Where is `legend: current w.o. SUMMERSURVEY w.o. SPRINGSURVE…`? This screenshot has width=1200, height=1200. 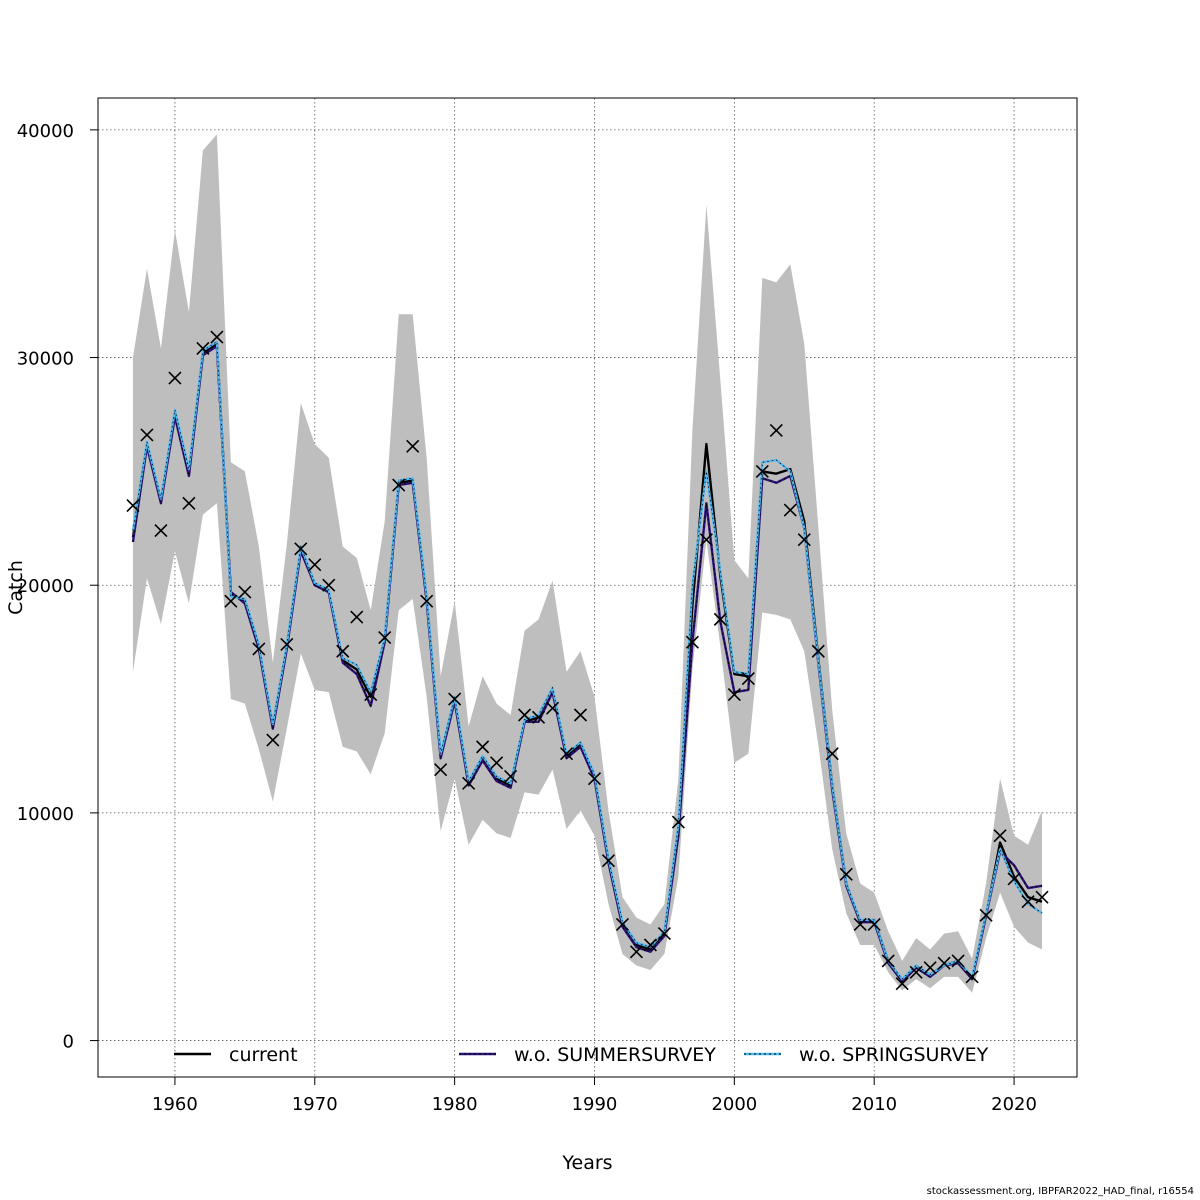 legend: current w.o. SUMMERSURVEY w.o. SPRINGSURVE… is located at coordinates (581, 1055).